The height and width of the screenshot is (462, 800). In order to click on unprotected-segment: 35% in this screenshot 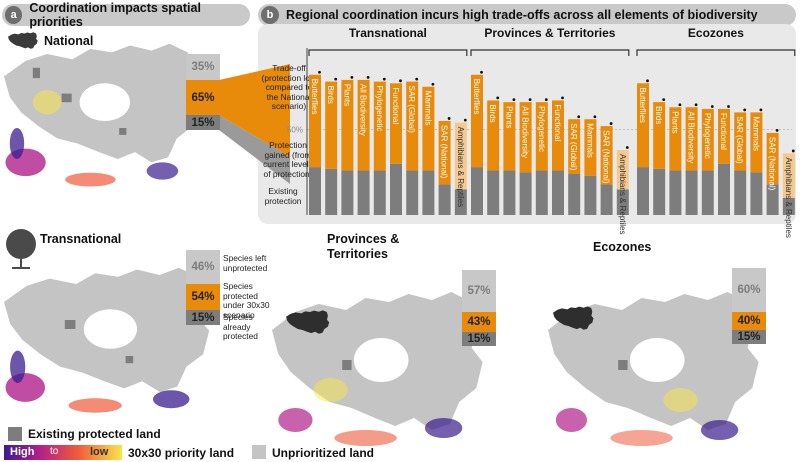, I will do `click(203, 67)`.